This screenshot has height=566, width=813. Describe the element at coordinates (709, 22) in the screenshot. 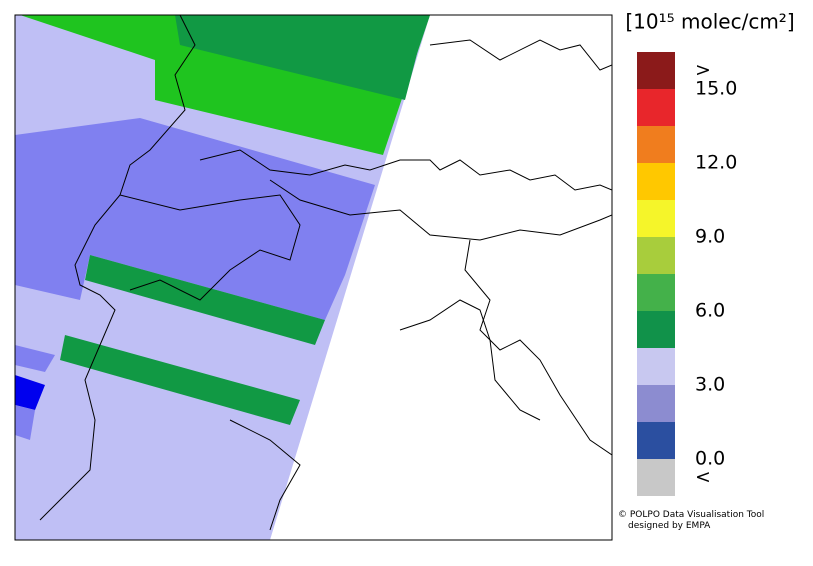

I see `legend-title: [10¹⁵ molec/cm²]` at that location.